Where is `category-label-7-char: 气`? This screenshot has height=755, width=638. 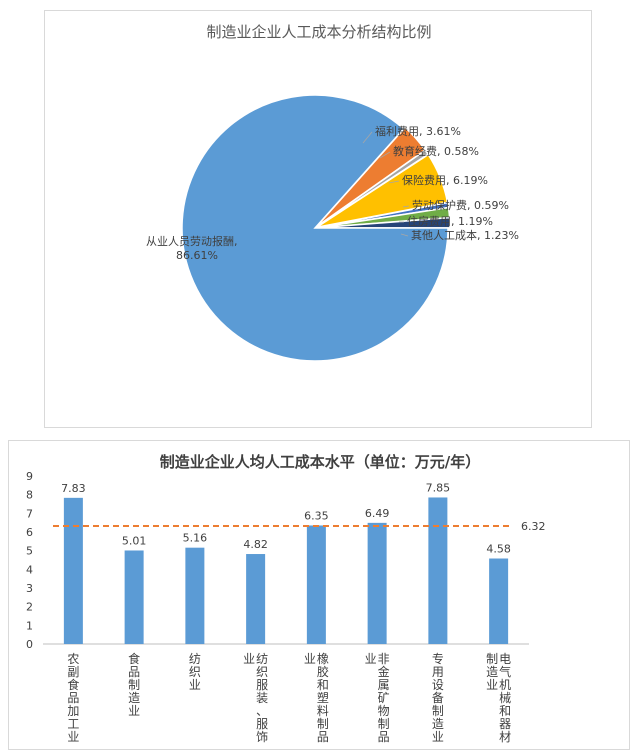
category-label-7-char: 气 is located at coordinates (505, 671).